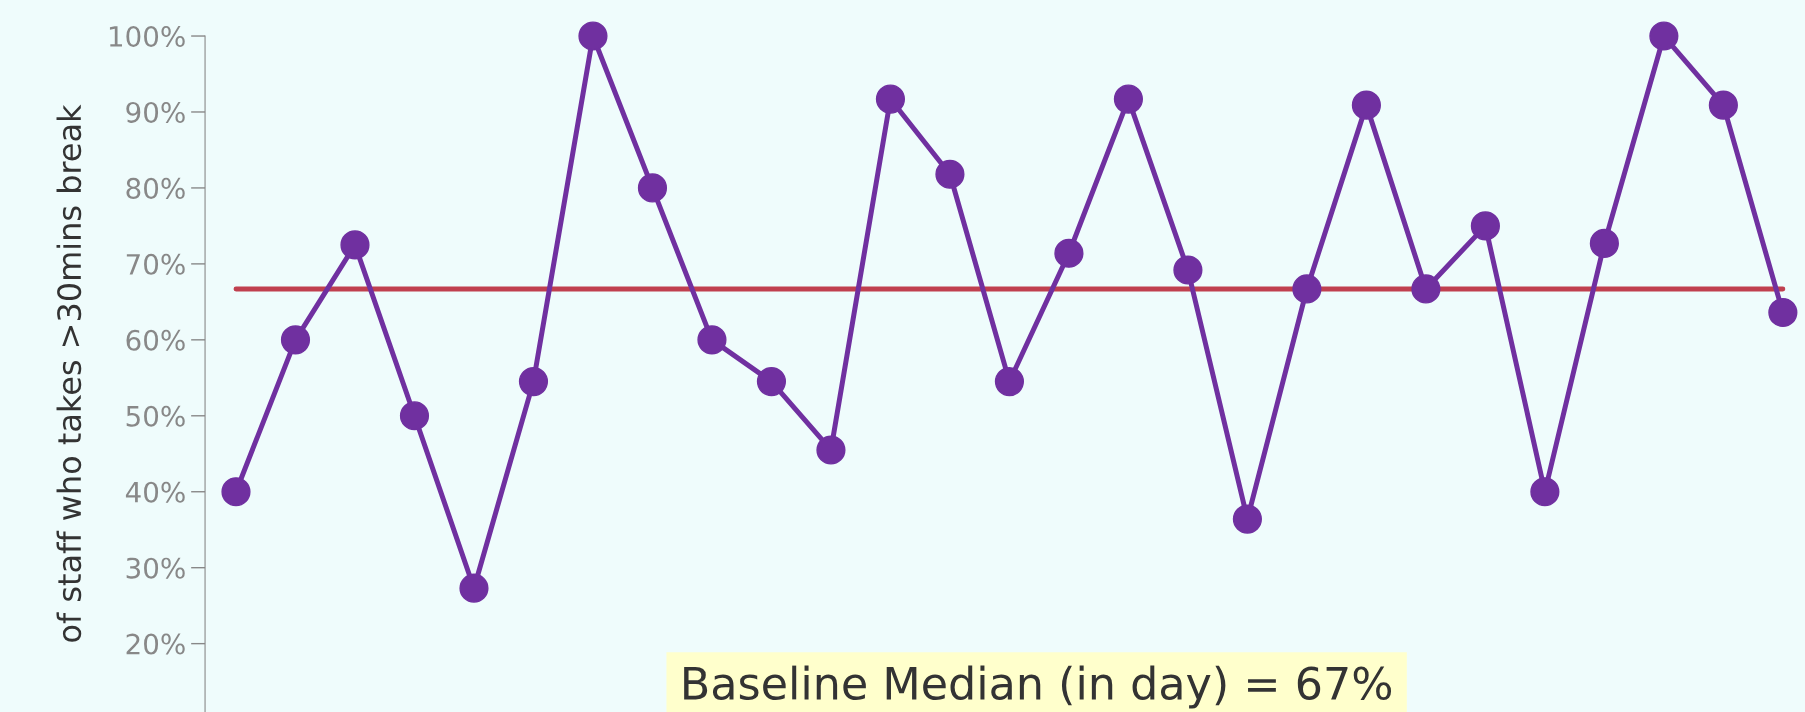 The image size is (1805, 712). I want to click on y-tick-label: 20%, so click(155, 644).